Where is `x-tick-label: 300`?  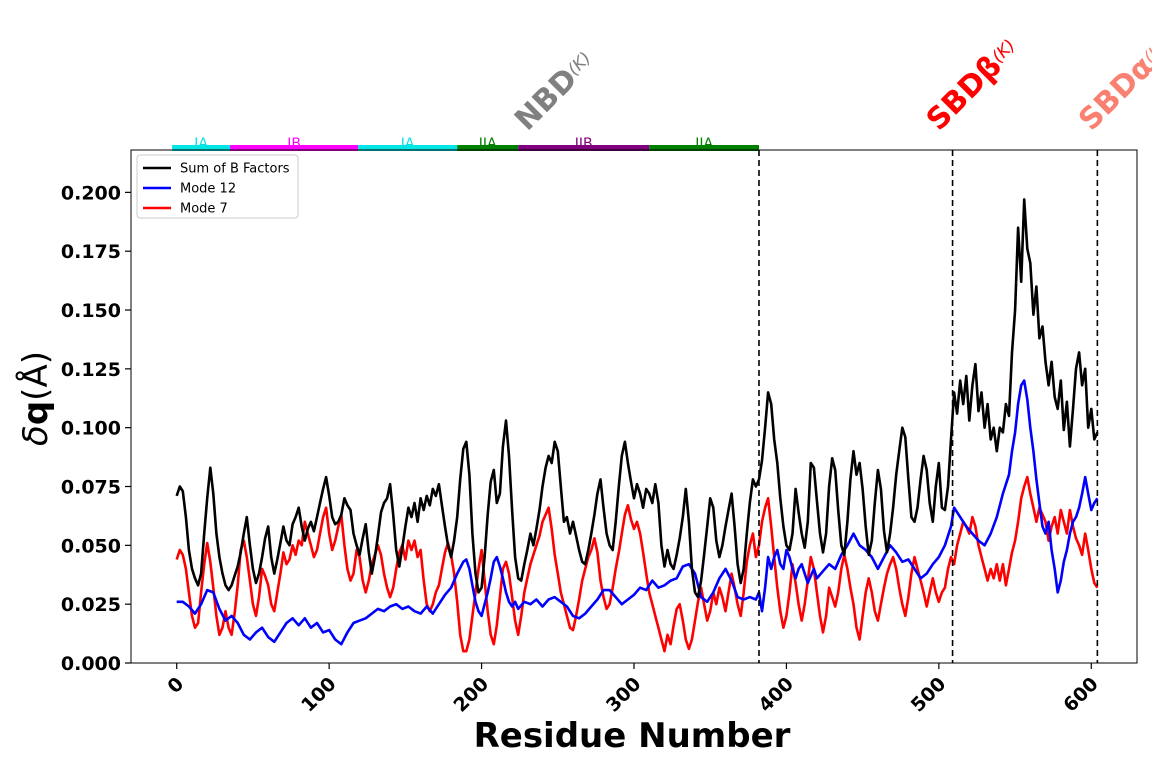 x-tick-label: 300 is located at coordinates (624, 695).